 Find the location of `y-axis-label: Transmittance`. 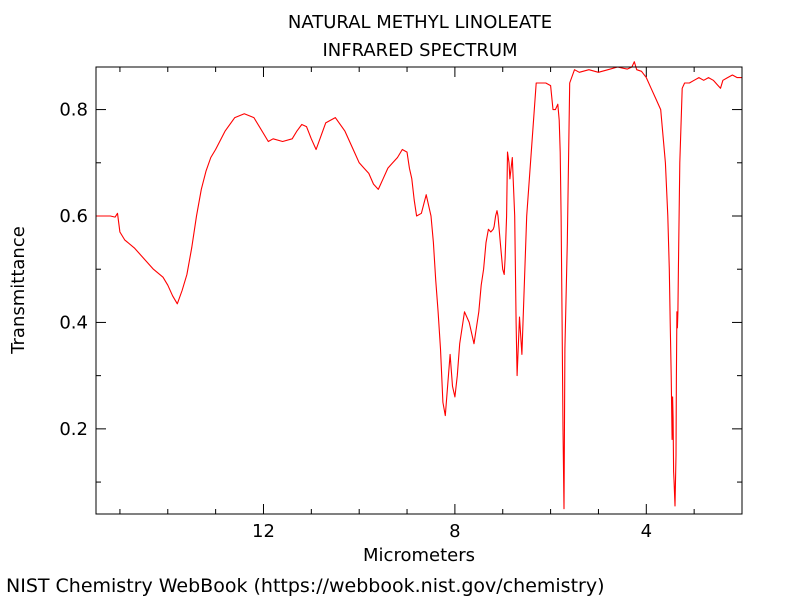

y-axis-label: Transmittance is located at coordinates (18, 290).